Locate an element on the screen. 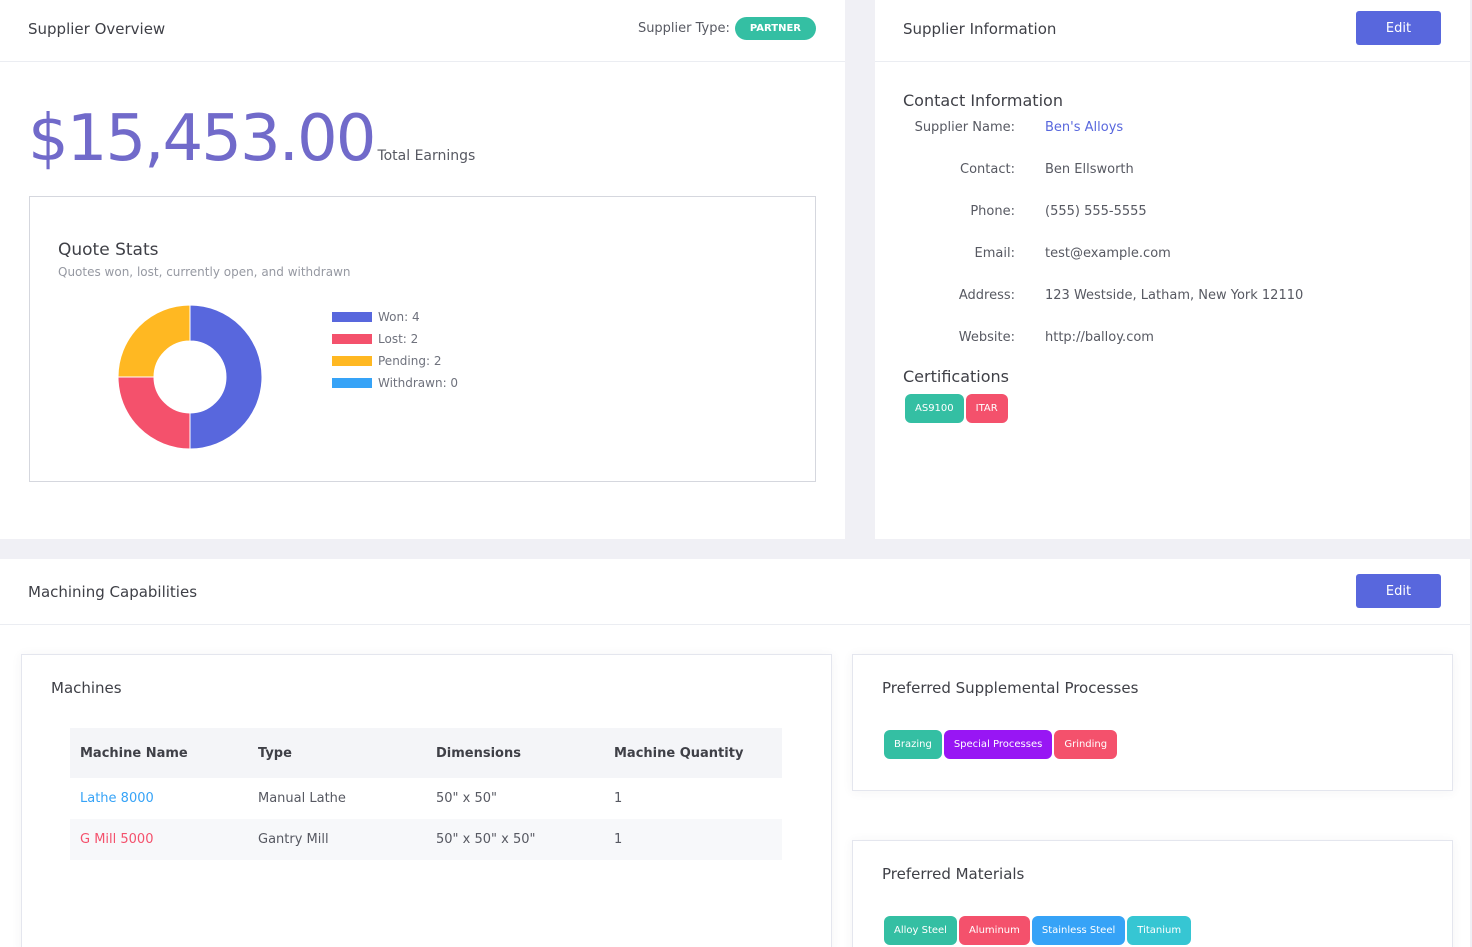  materials-title: Preferred Materials is located at coordinates (953, 874).